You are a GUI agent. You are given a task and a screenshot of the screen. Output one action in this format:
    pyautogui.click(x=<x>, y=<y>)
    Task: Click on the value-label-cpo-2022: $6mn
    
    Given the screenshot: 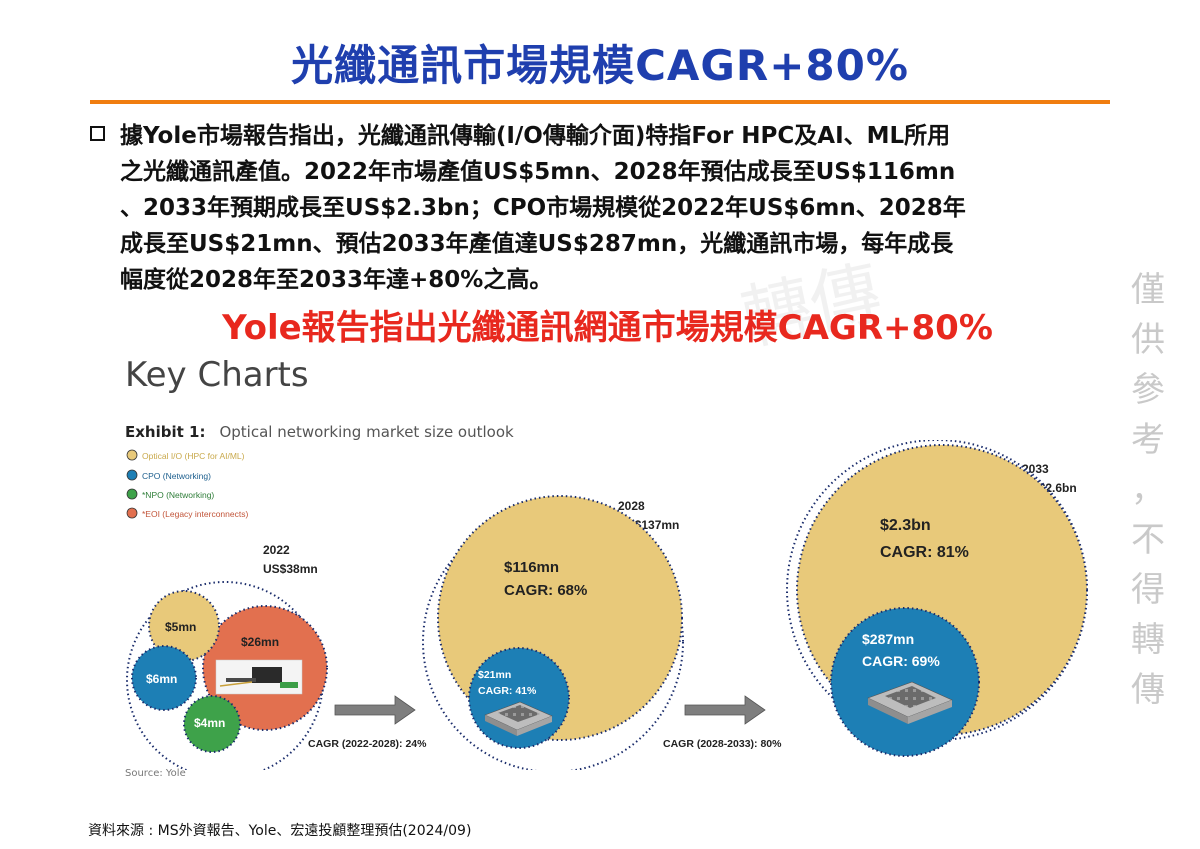 What is the action you would take?
    pyautogui.click(x=161, y=679)
    